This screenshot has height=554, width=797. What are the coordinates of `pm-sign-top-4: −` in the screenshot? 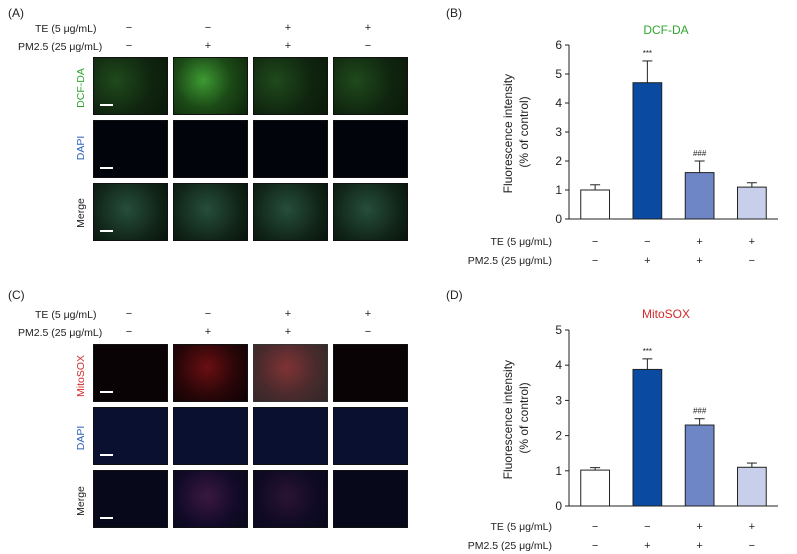 It's located at (368, 46).